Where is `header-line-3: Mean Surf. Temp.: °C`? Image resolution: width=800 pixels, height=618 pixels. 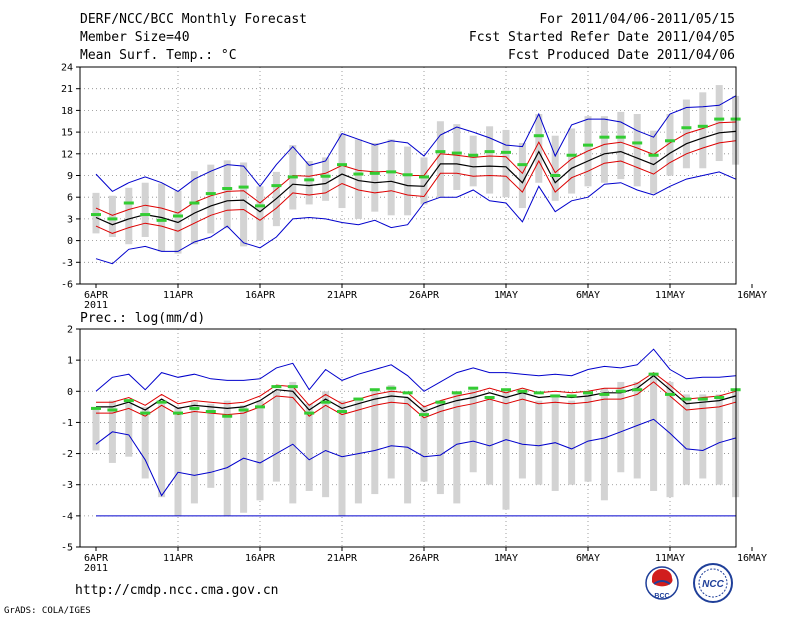
header-line-3: Mean Surf. Temp.: °C is located at coordinates (158, 55).